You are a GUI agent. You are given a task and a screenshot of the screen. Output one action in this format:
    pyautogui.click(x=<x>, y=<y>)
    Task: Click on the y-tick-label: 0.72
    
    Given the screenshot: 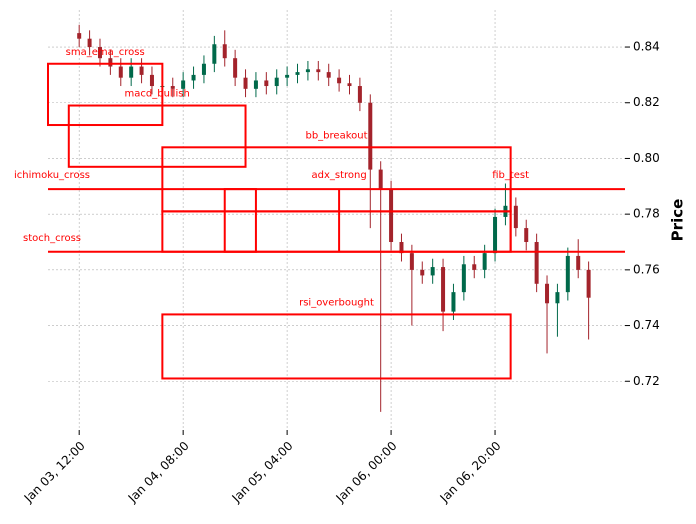 What is the action you would take?
    pyautogui.click(x=646, y=381)
    